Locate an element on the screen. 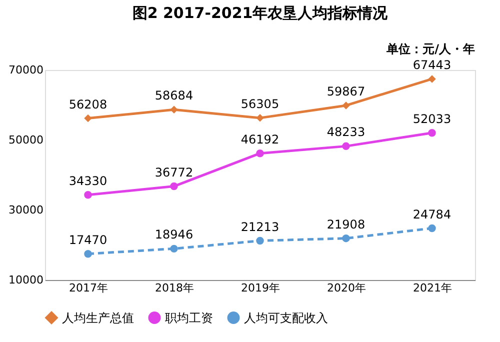 This screenshot has width=500, height=342. data-label: 18946 is located at coordinates (174, 235).